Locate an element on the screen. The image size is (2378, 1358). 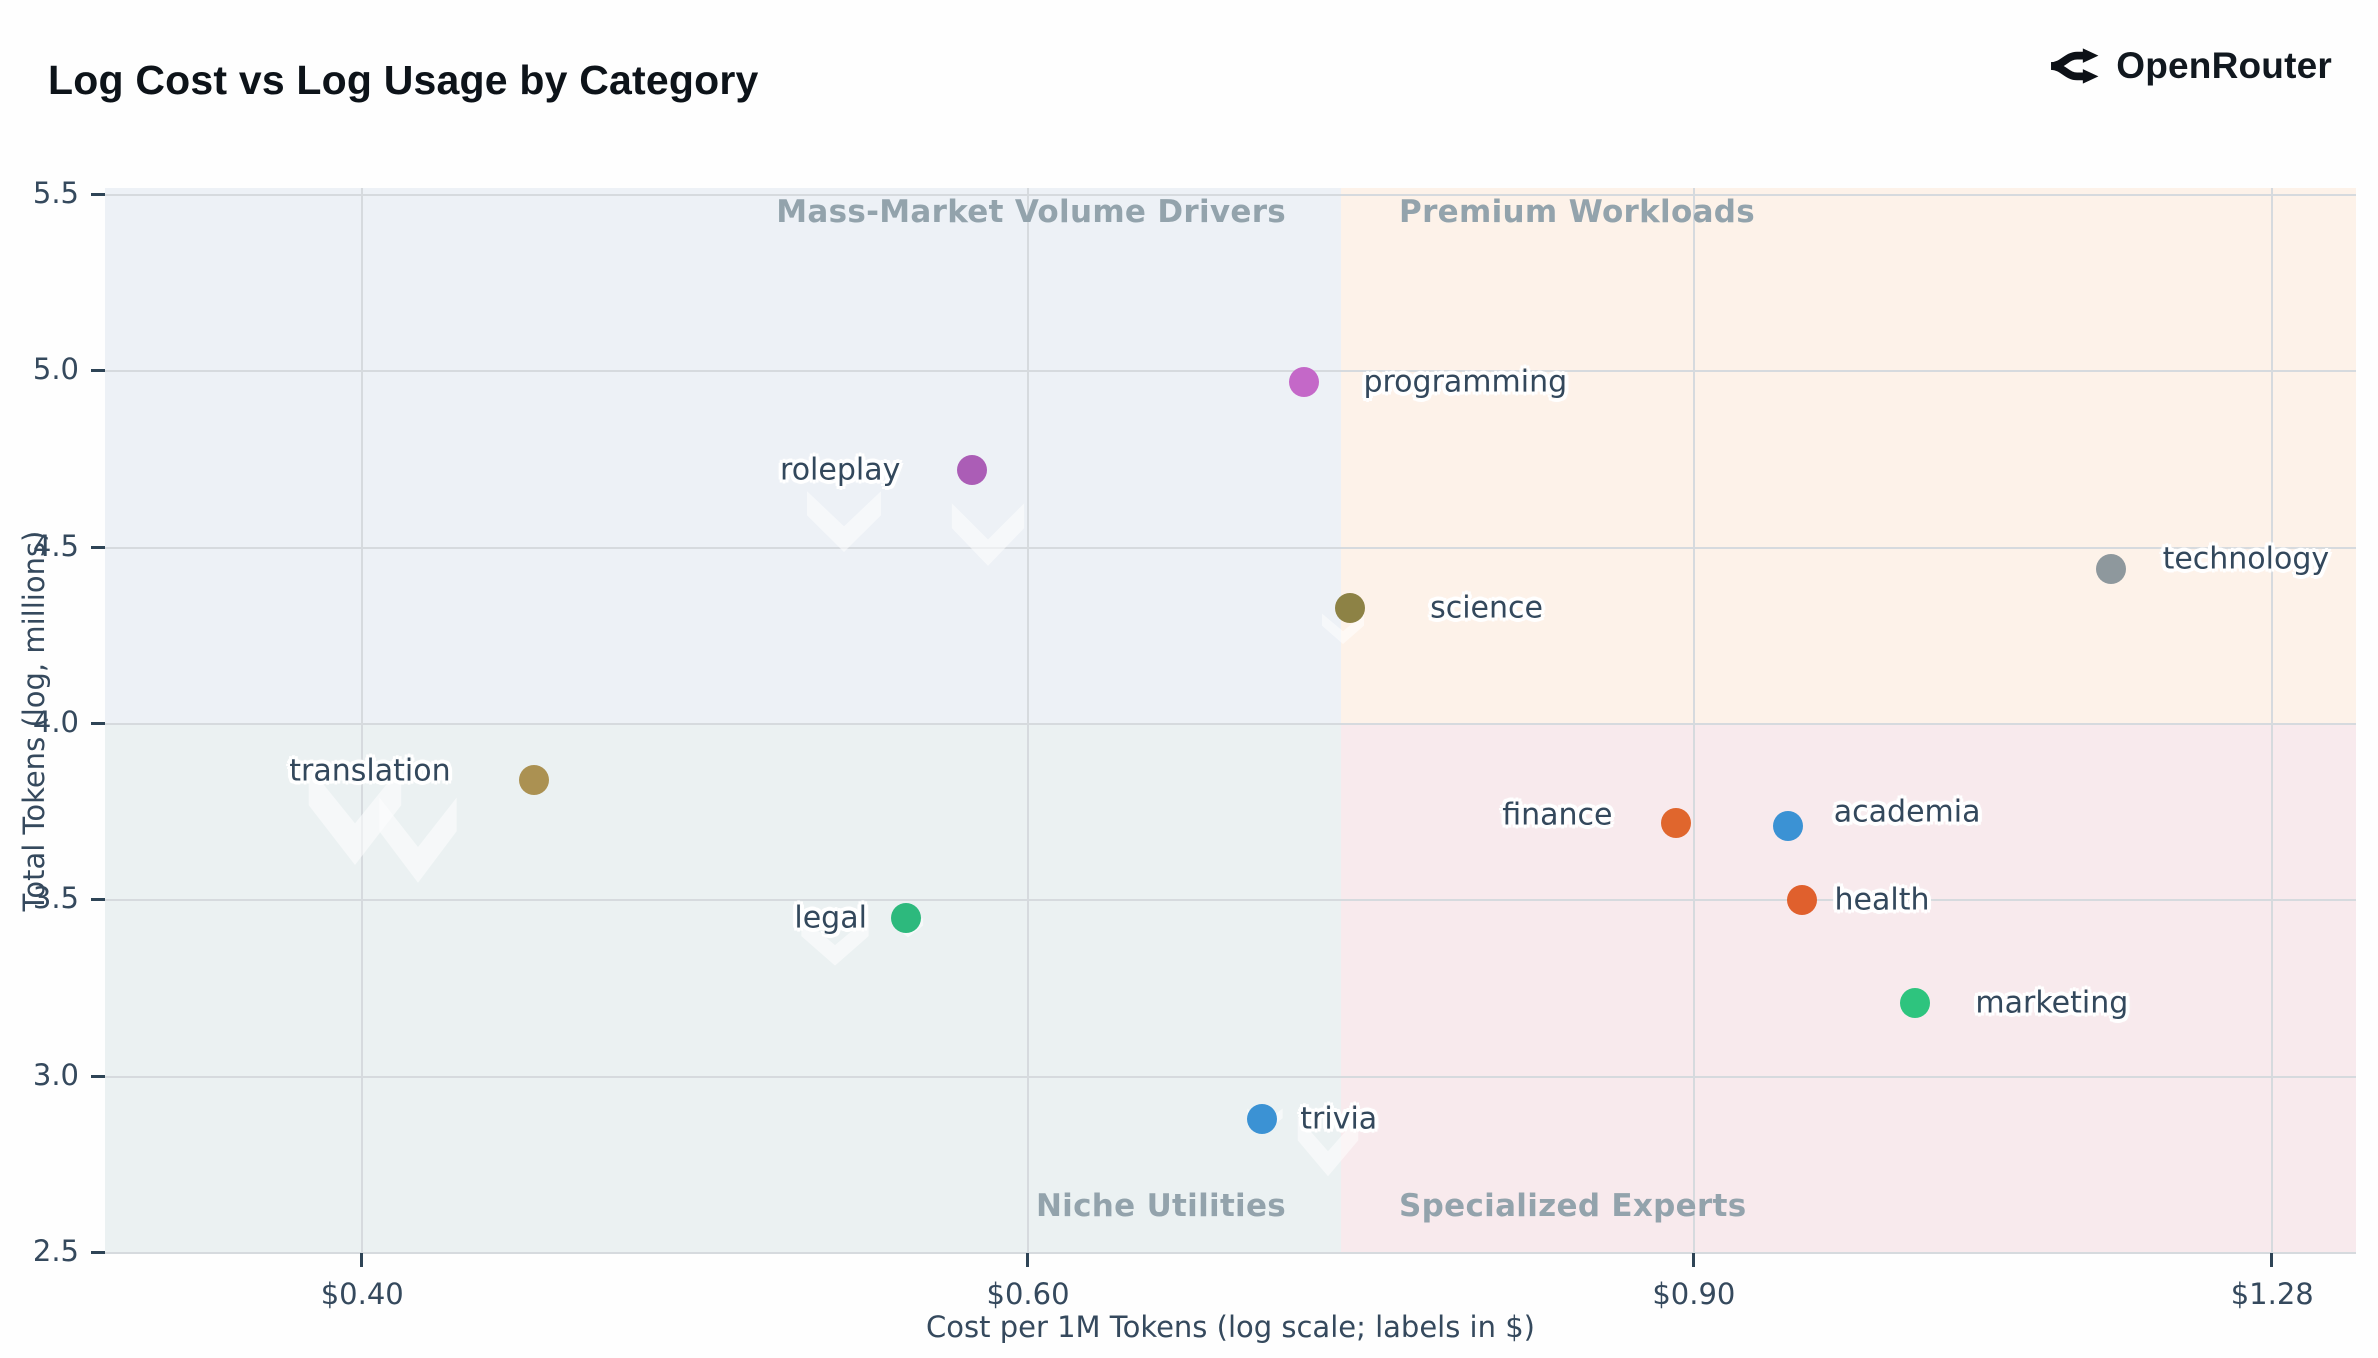
data-point-label-health: health is located at coordinates (1882, 900).